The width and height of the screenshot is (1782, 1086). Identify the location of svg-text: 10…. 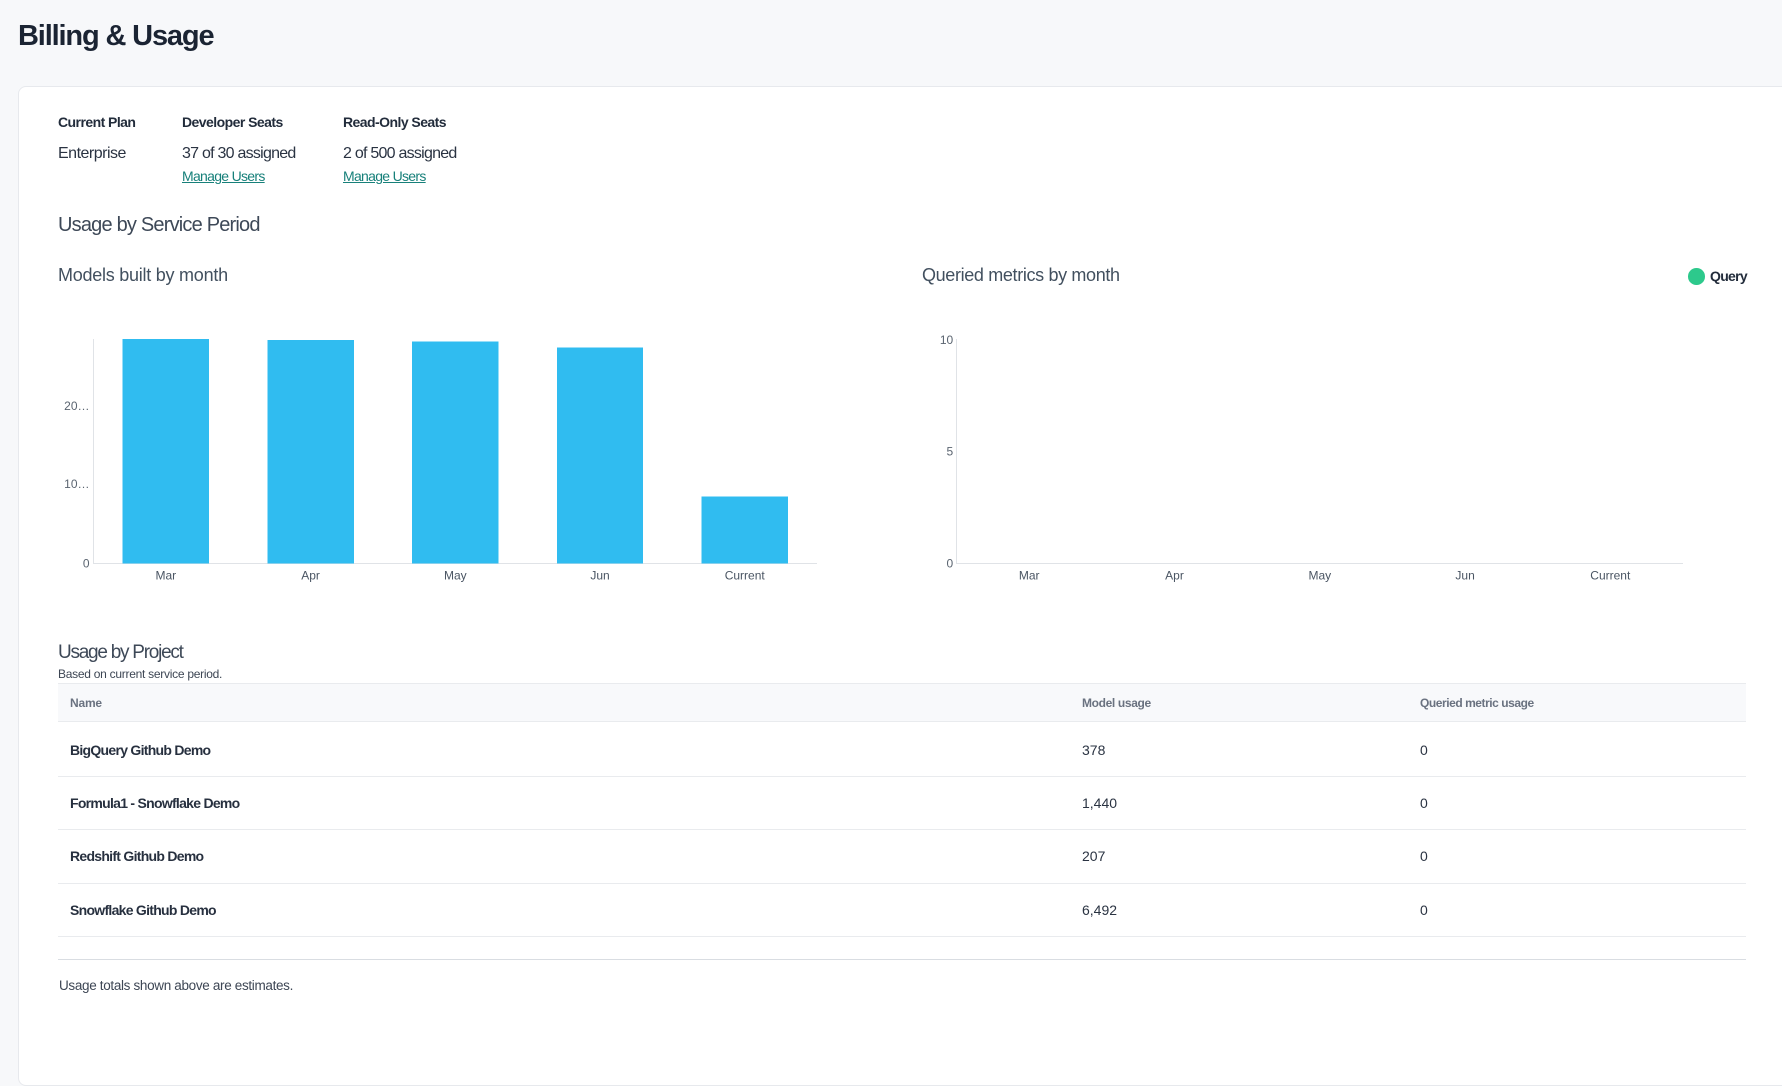
(76, 484).